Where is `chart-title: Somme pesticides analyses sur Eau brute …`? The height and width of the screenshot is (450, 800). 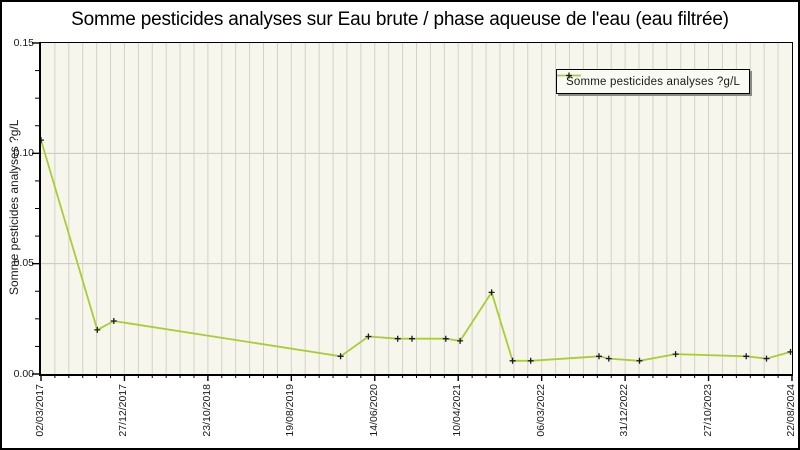 chart-title: Somme pesticides analyses sur Eau brute … is located at coordinates (400, 19).